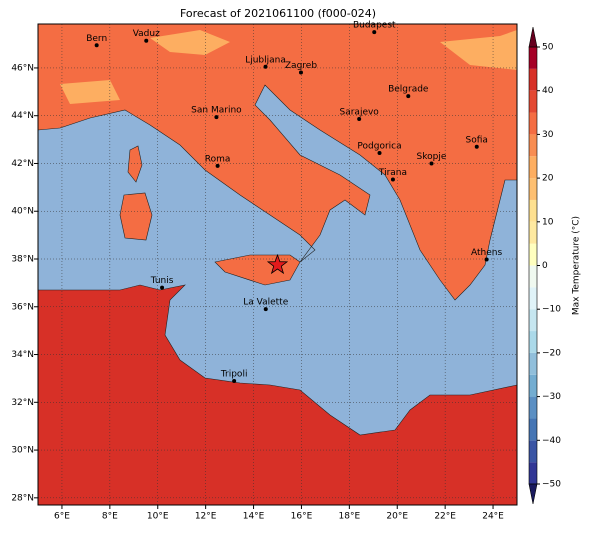  What do you see at coordinates (548, 135) in the screenshot?
I see `colorbar-tick-label: 30` at bounding box center [548, 135].